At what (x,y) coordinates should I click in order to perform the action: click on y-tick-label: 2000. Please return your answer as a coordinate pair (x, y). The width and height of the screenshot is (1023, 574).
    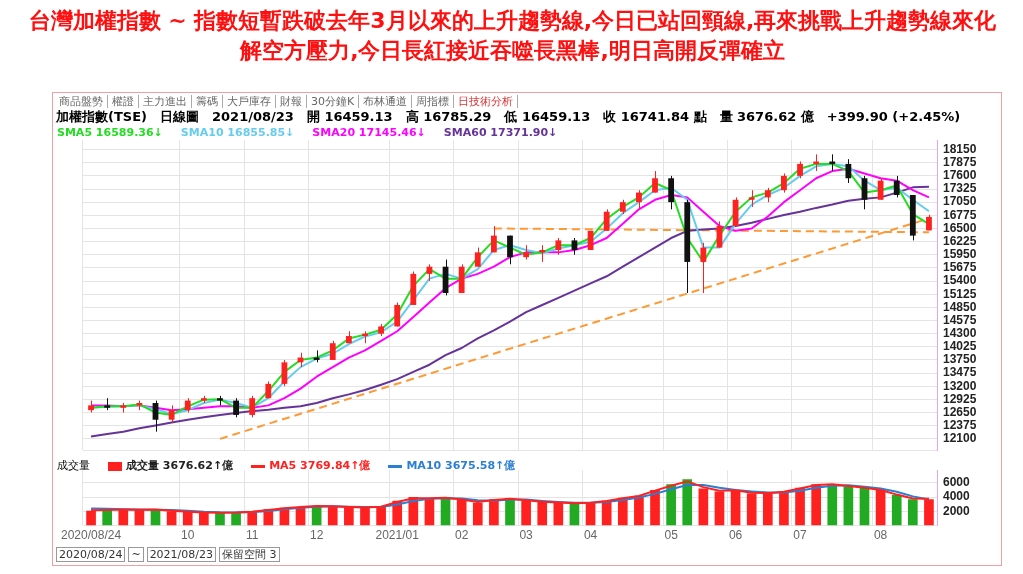
    Looking at the image, I should click on (957, 510).